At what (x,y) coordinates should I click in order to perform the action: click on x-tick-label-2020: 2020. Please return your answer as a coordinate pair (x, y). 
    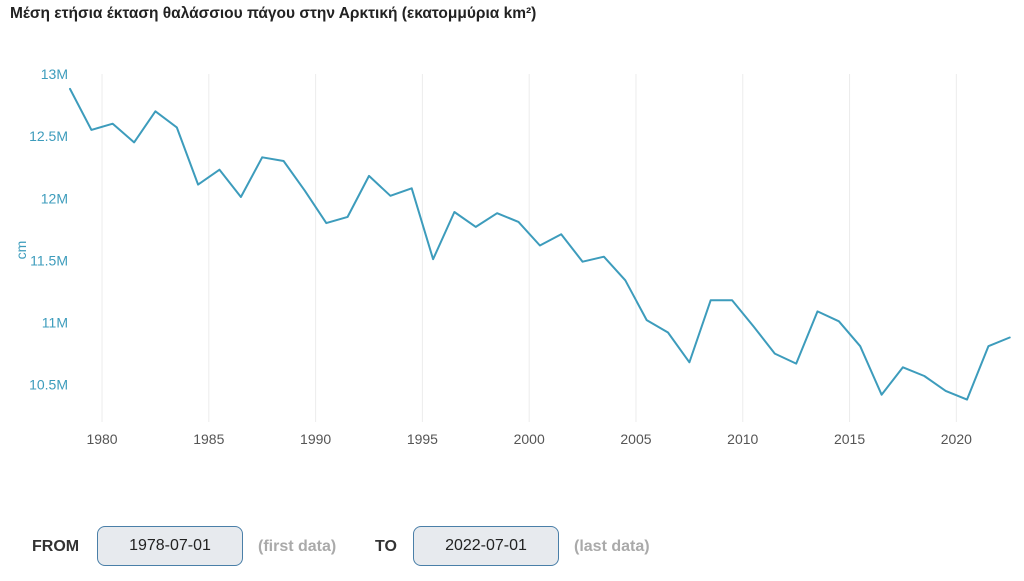
    Looking at the image, I should click on (956, 439).